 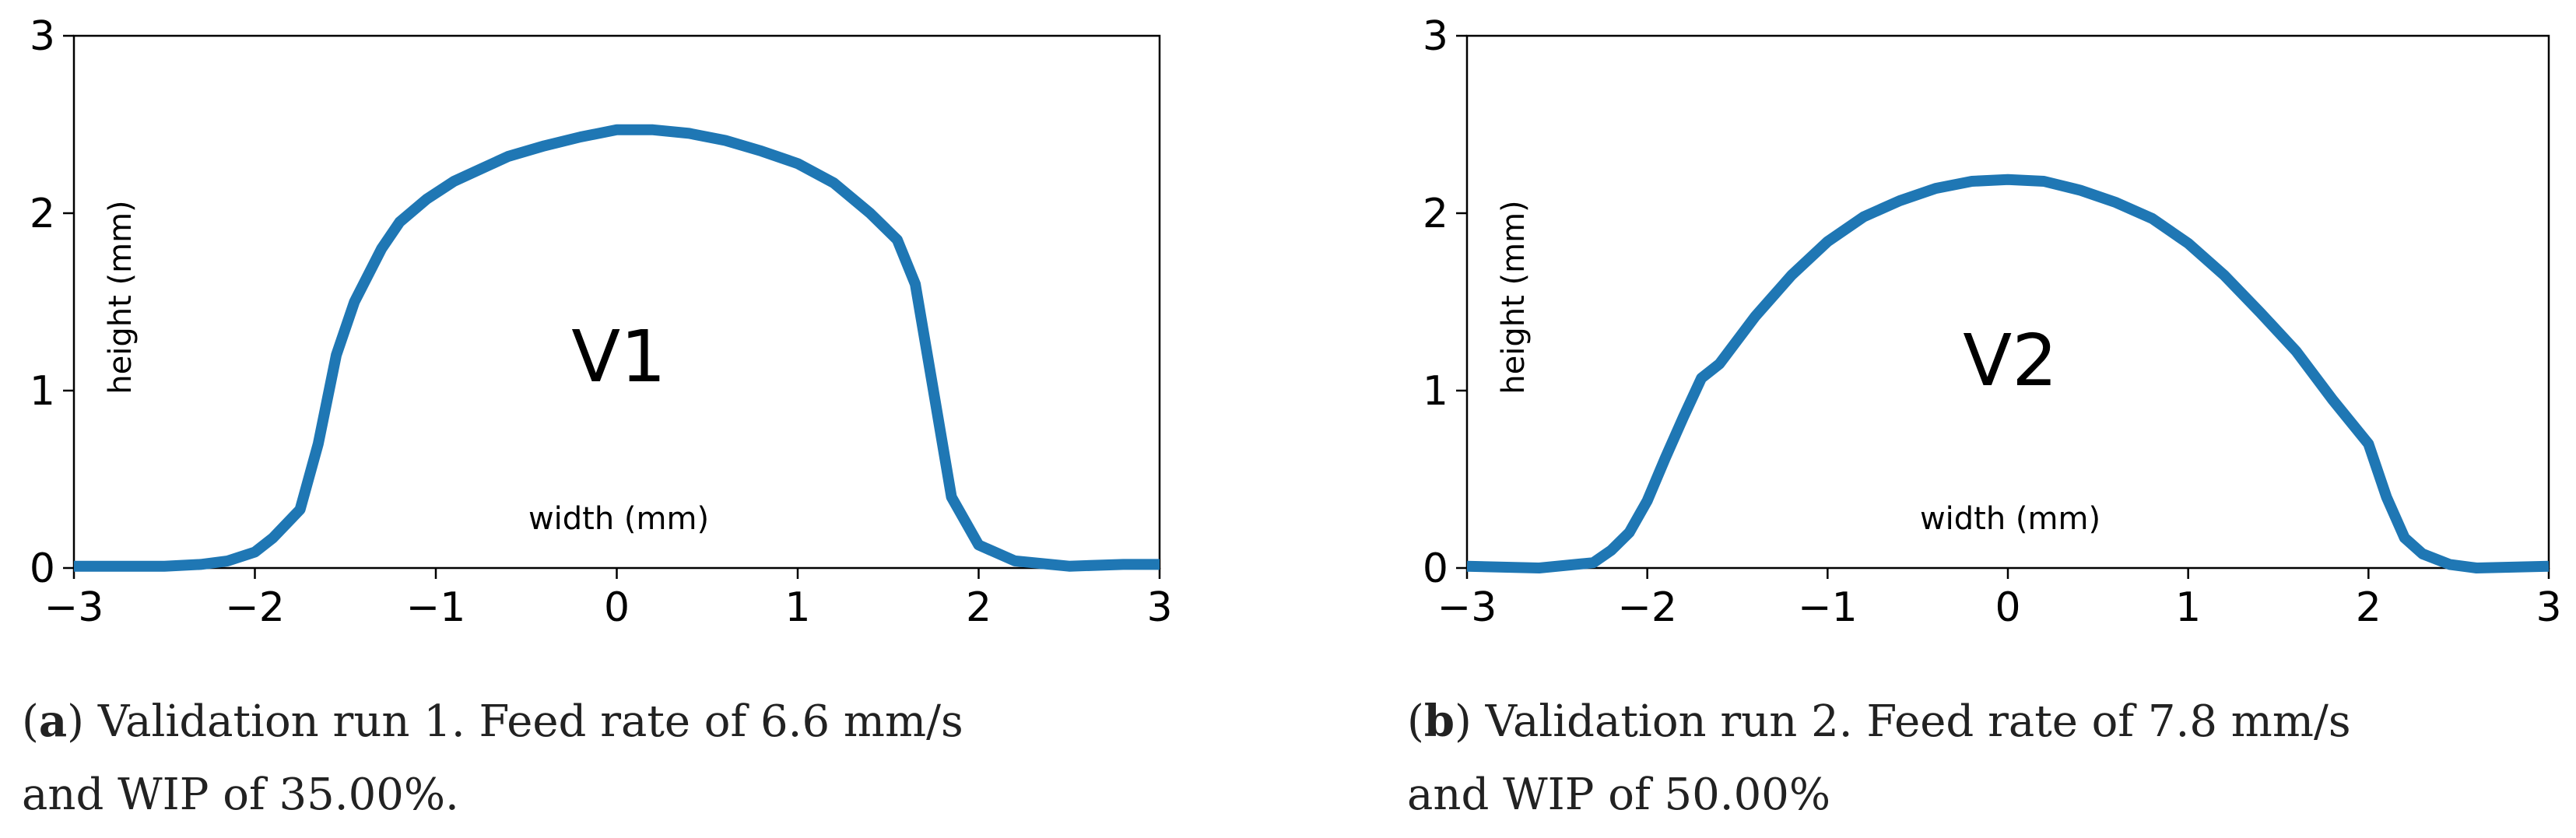 I want to click on caption-a-text-1: Validation run 1. Feed rate of 6.6 mm/s, so click(x=530, y=721).